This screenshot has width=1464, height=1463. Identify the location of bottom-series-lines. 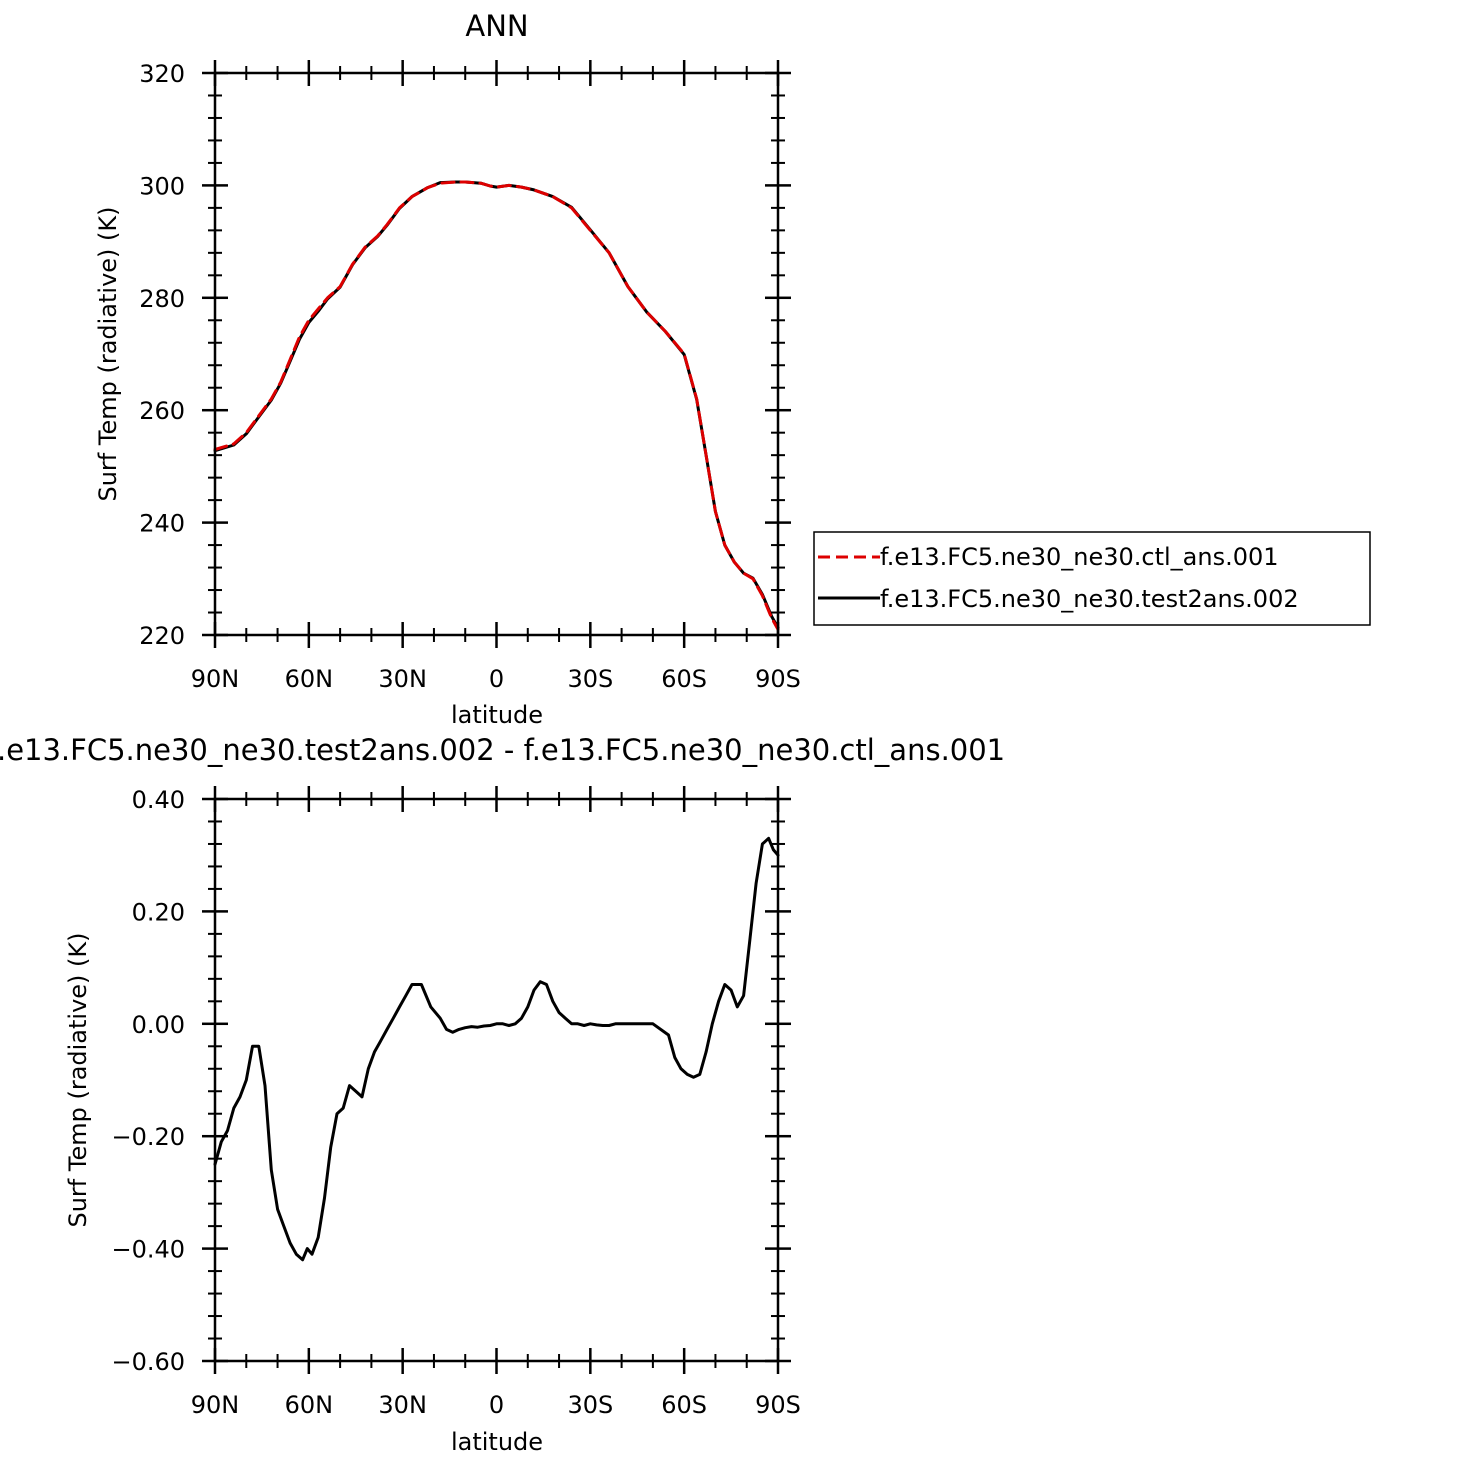
(496, 1049).